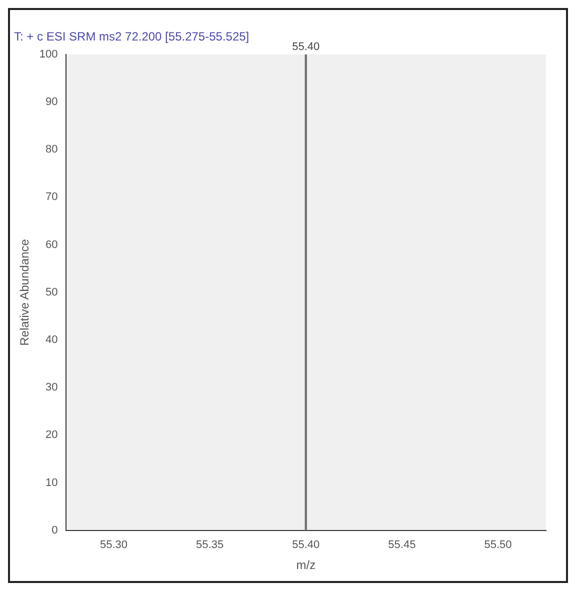  I want to click on y-tick-label: 10, so click(52, 482).